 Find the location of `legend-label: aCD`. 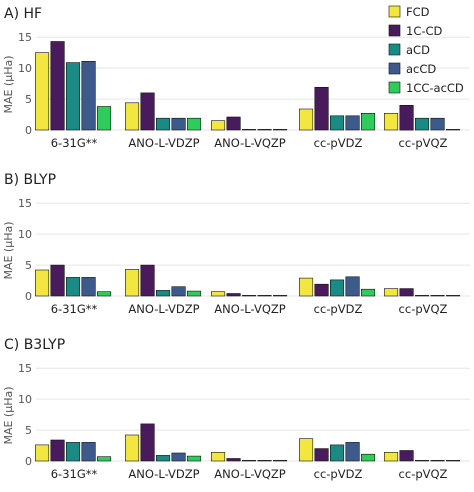

legend-label: aCD is located at coordinates (418, 50).